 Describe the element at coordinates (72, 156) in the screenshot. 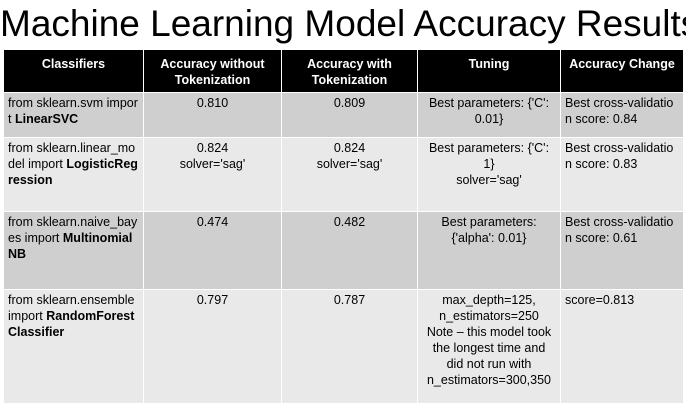

I see `classifier-import: from sklearn.linear_model import` at that location.